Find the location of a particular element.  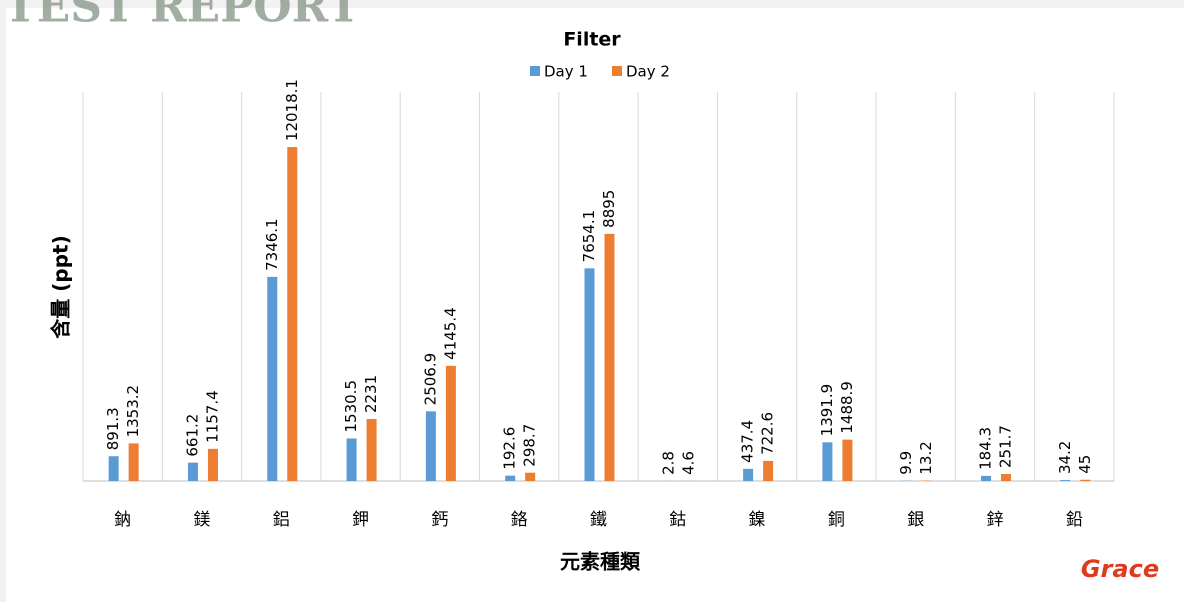

data-label: 298.7 is located at coordinates (530, 445).